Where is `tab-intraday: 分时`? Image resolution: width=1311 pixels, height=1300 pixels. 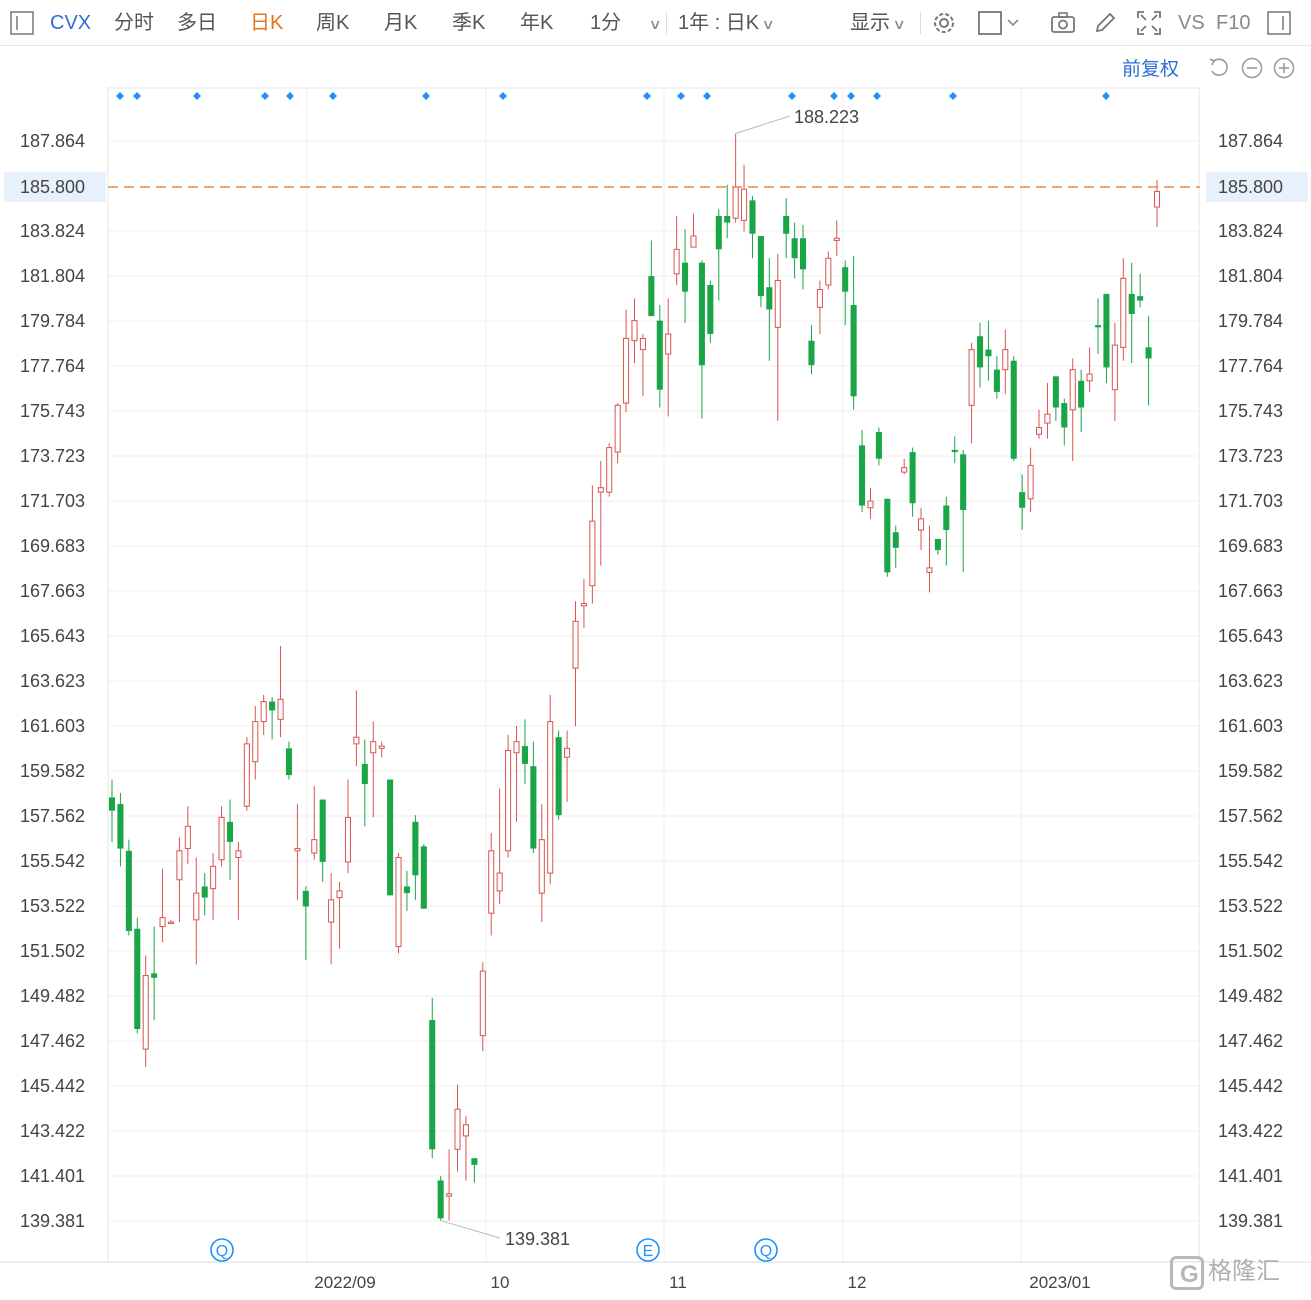
tab-intraday: 分时 is located at coordinates (134, 23).